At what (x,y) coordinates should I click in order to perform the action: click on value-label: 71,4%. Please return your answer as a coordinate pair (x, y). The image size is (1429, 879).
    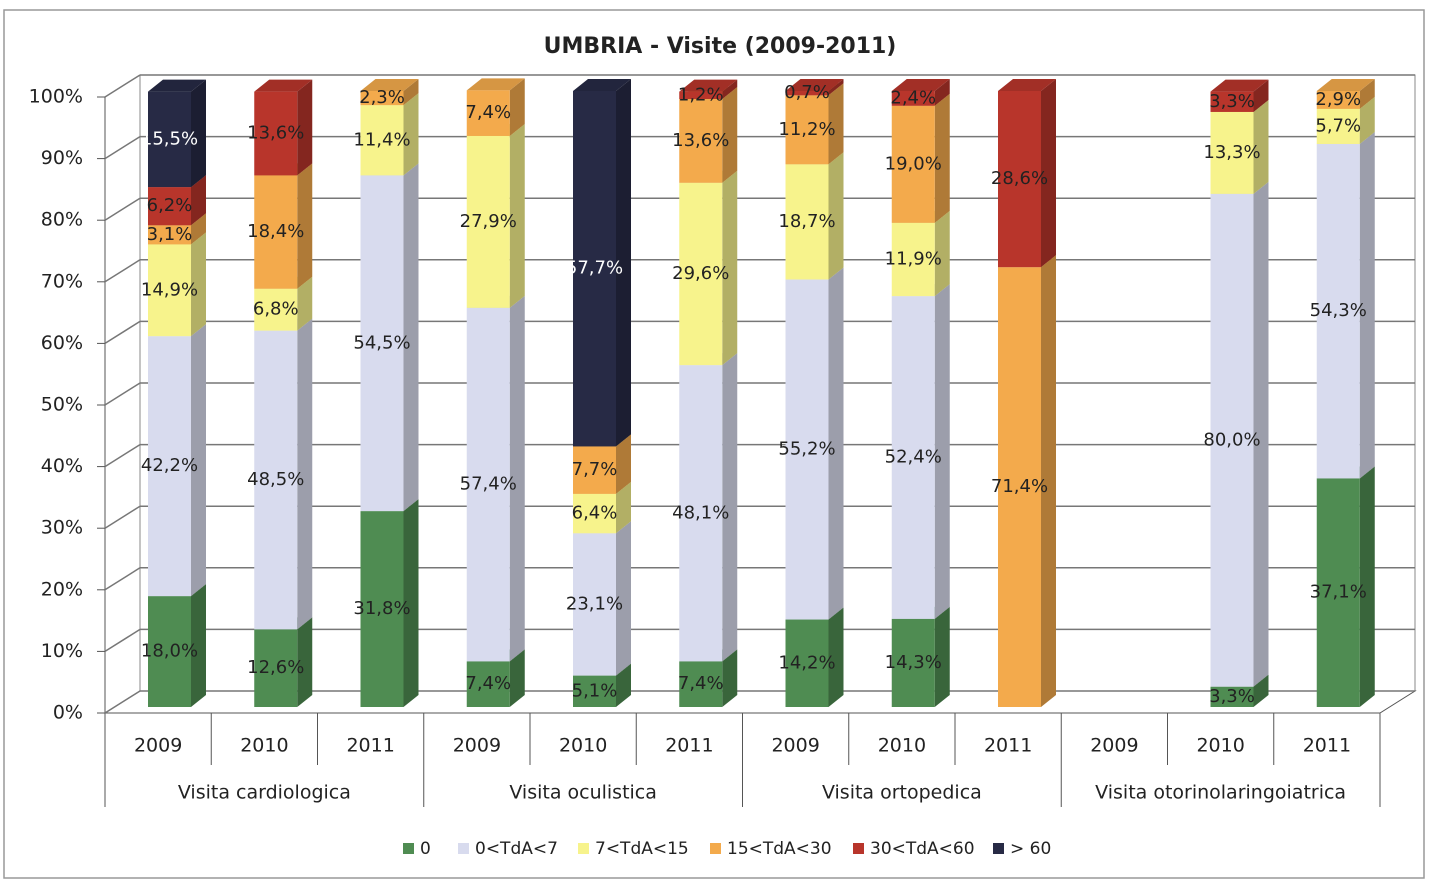
    Looking at the image, I should click on (1019, 486).